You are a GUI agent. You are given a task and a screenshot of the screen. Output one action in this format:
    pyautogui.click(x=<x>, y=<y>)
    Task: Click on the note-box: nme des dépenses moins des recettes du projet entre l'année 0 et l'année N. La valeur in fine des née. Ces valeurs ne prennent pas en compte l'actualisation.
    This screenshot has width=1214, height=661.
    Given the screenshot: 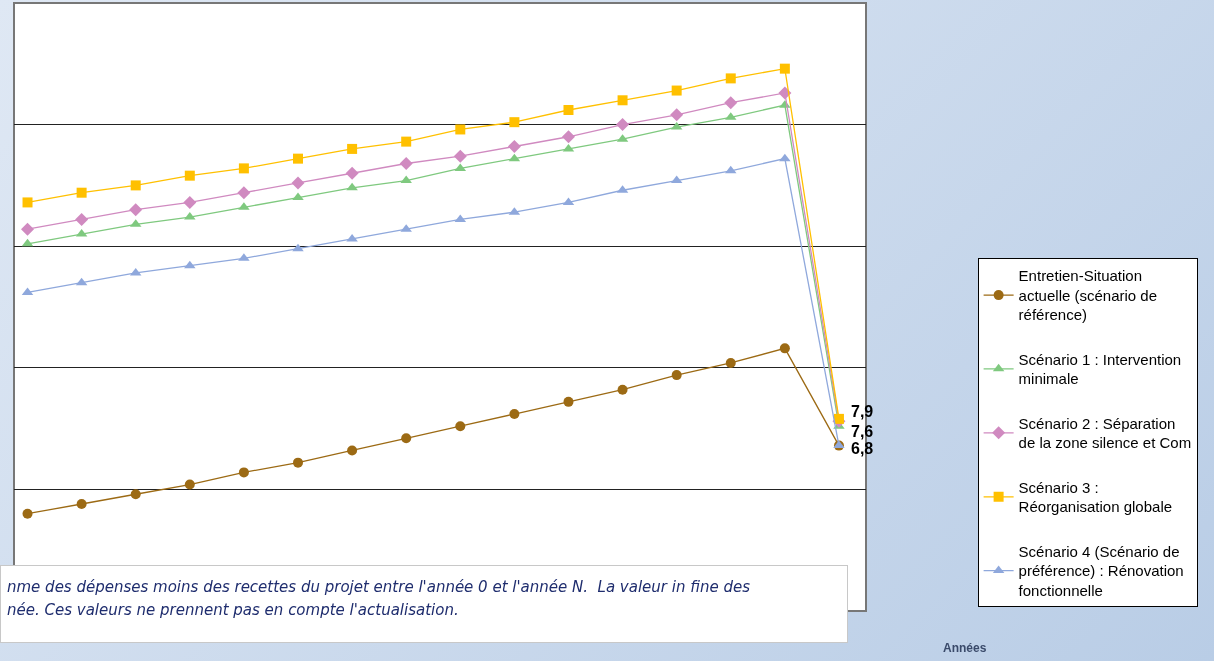 What is the action you would take?
    pyautogui.click(x=424, y=604)
    